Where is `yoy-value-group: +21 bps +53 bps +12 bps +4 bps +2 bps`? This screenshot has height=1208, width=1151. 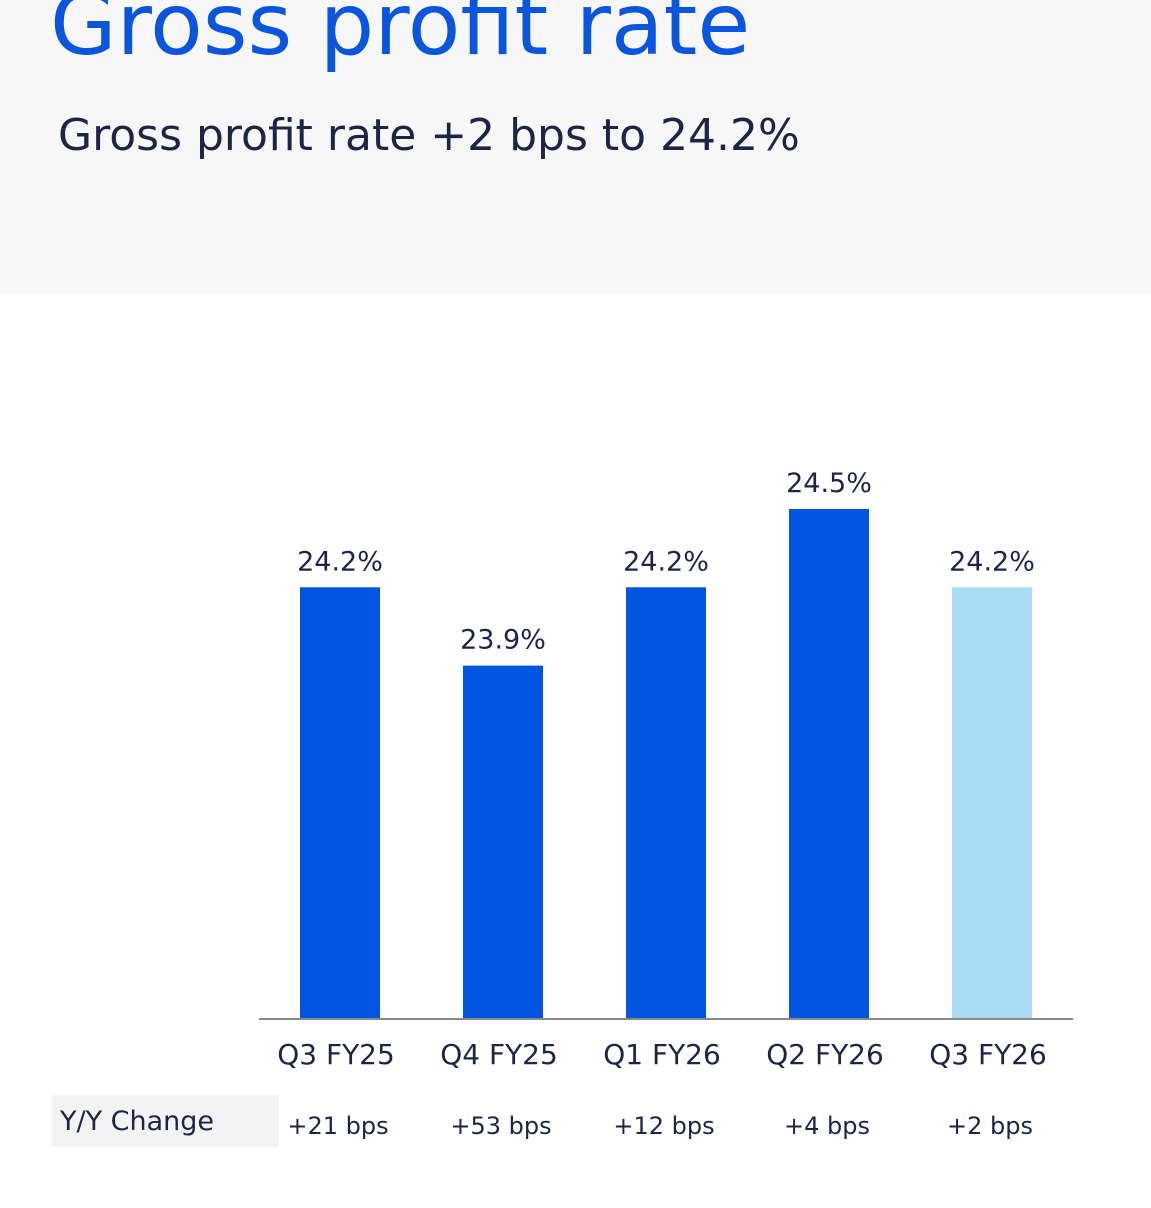 yoy-value-group: +21 bps +53 bps +12 bps +4 bps +2 bps is located at coordinates (660, 1126).